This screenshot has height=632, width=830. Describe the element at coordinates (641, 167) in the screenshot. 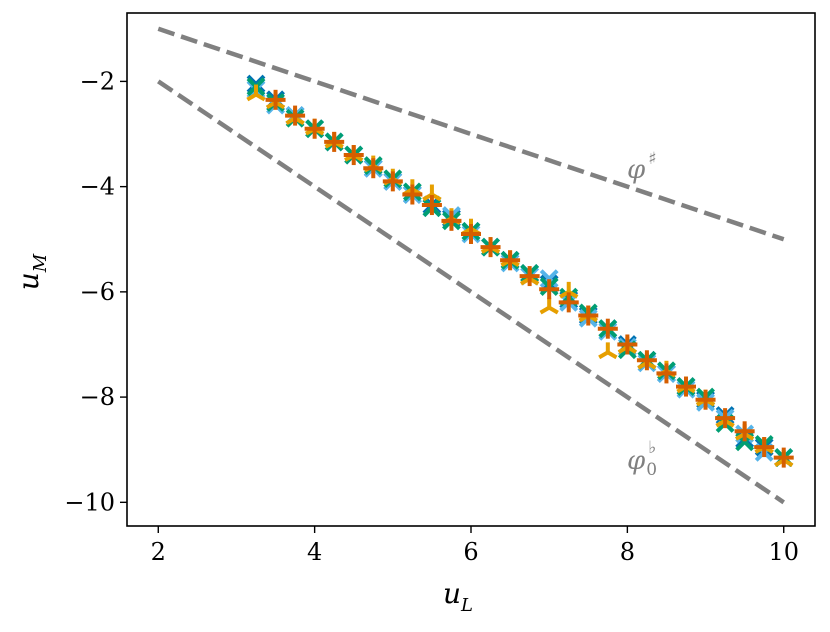

I see `phi-sharp-annotation: φ ♯` at that location.